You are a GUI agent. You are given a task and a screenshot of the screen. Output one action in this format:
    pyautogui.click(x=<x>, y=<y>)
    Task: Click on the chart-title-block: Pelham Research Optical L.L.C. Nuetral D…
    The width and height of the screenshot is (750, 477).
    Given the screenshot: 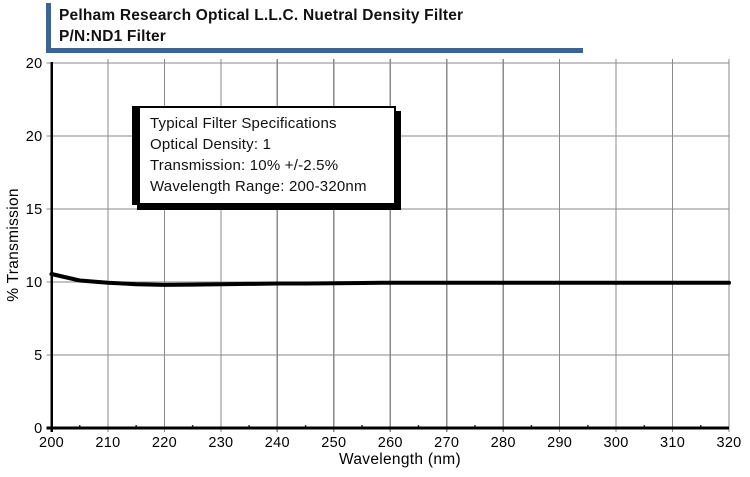 What is the action you would take?
    pyautogui.click(x=254, y=28)
    